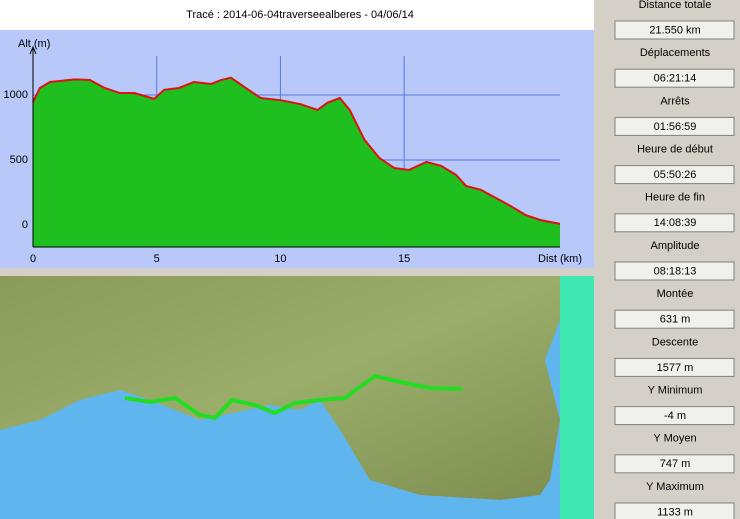 The width and height of the screenshot is (740, 519). I want to click on stat-value: 631 m, so click(675, 320).